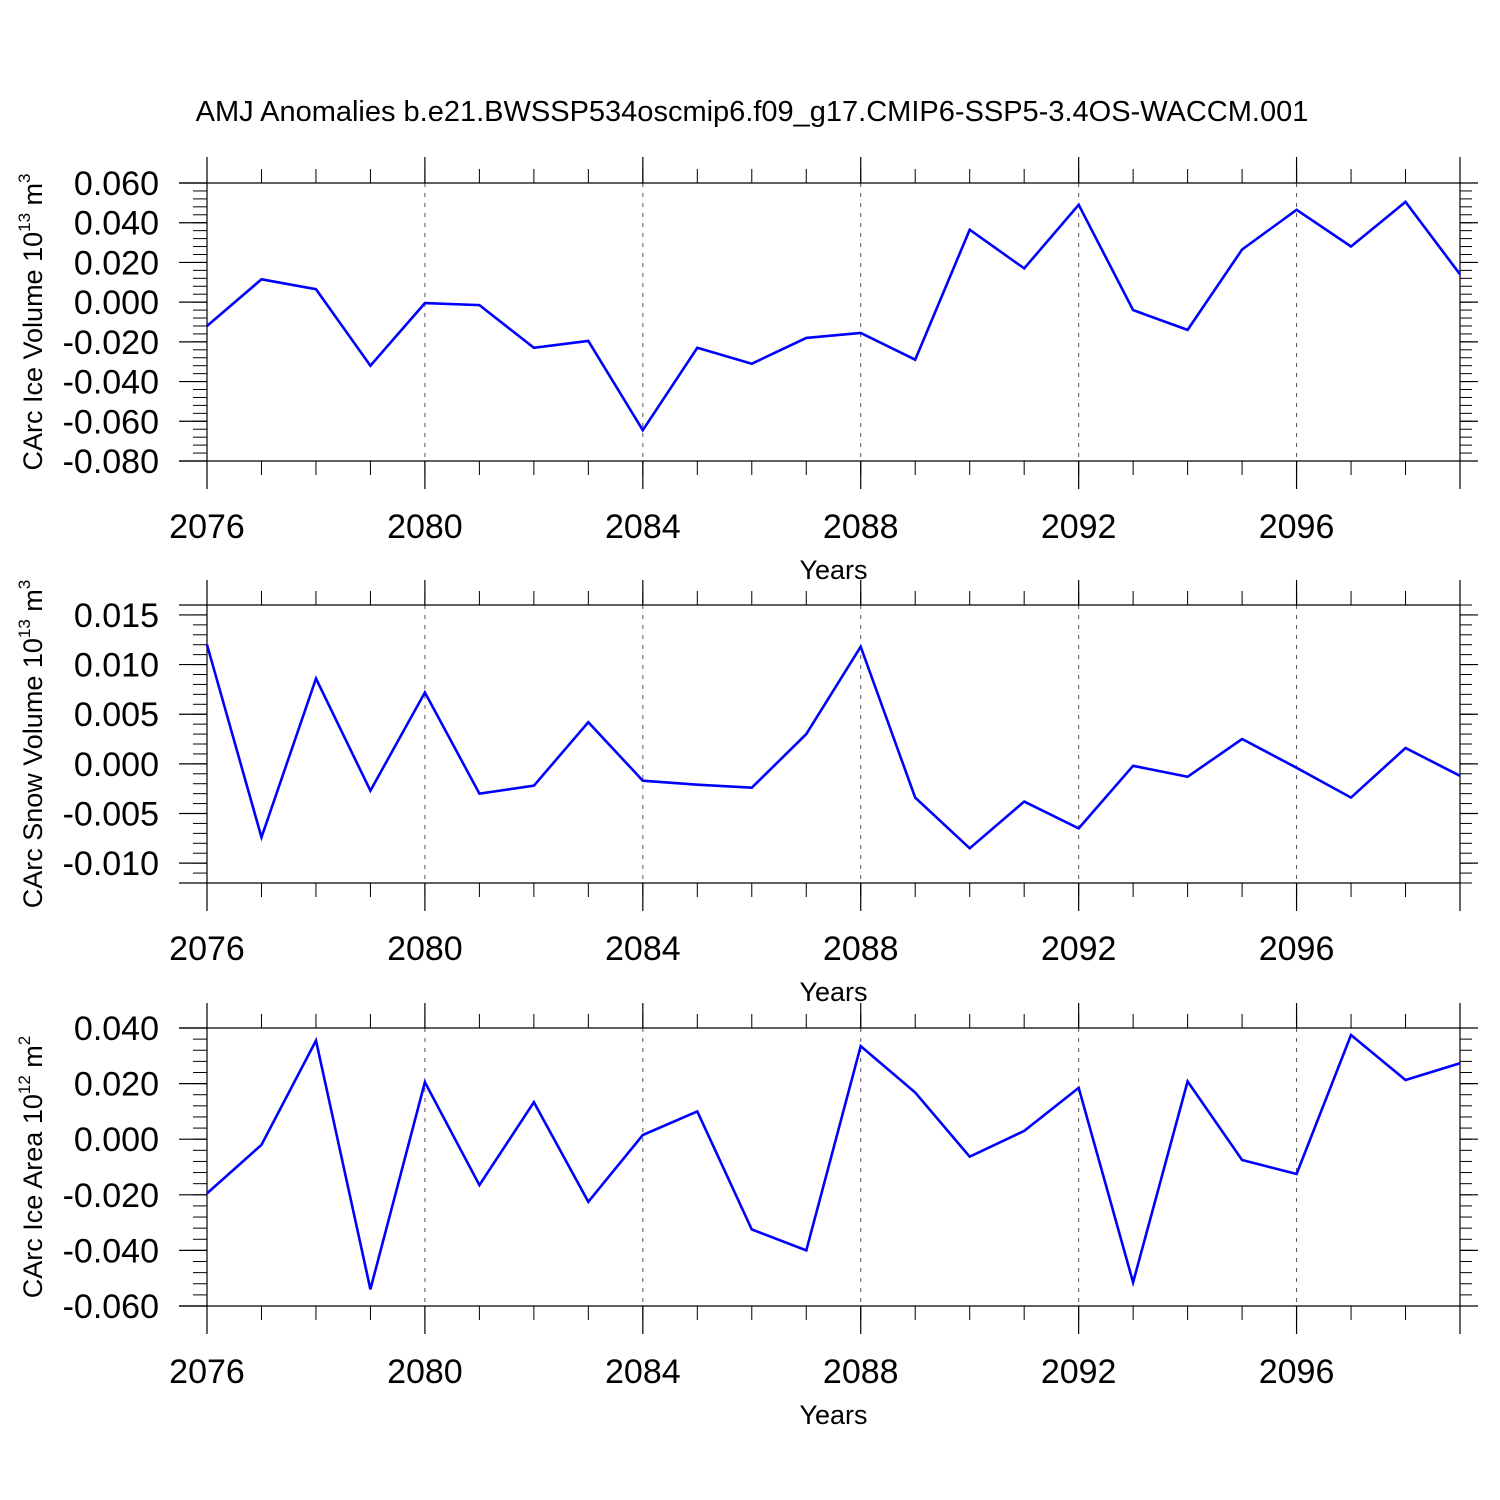 The height and width of the screenshot is (1500, 1500). Describe the element at coordinates (116, 184) in the screenshot. I see `y-tick-label: 0.060` at that location.